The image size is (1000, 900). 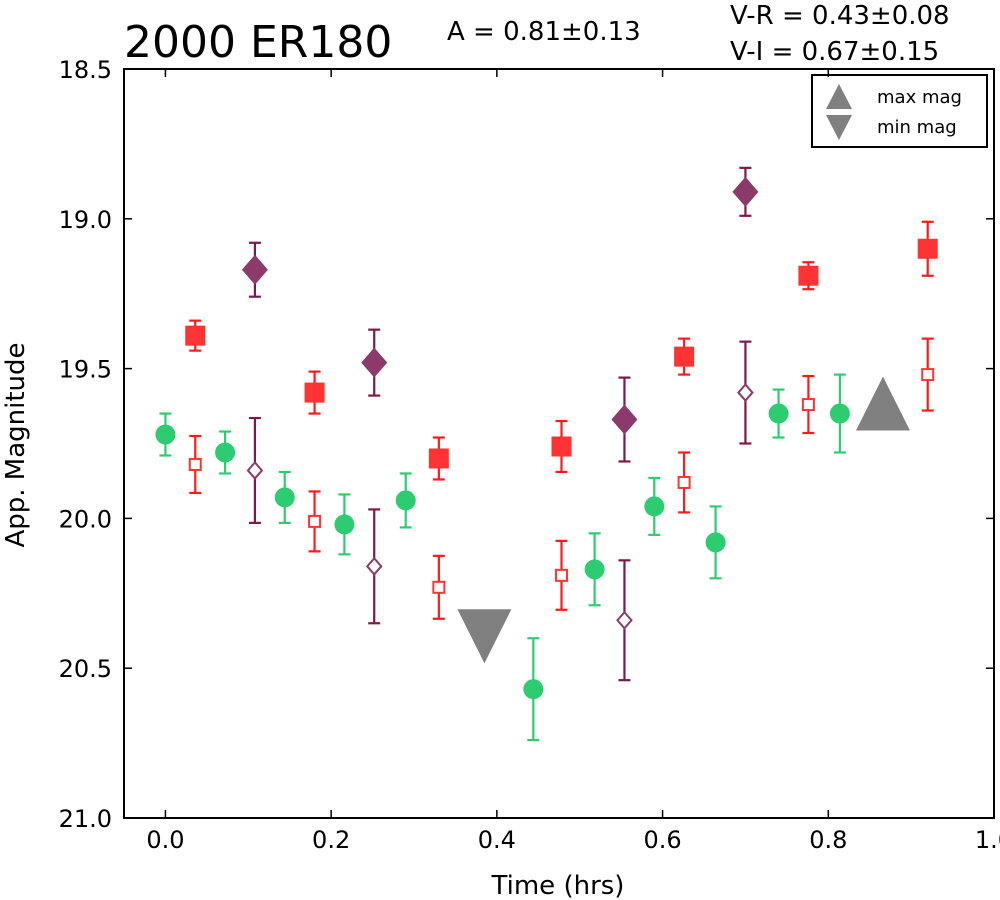 I want to click on x-tick-label: 0.0, so click(x=165, y=840).